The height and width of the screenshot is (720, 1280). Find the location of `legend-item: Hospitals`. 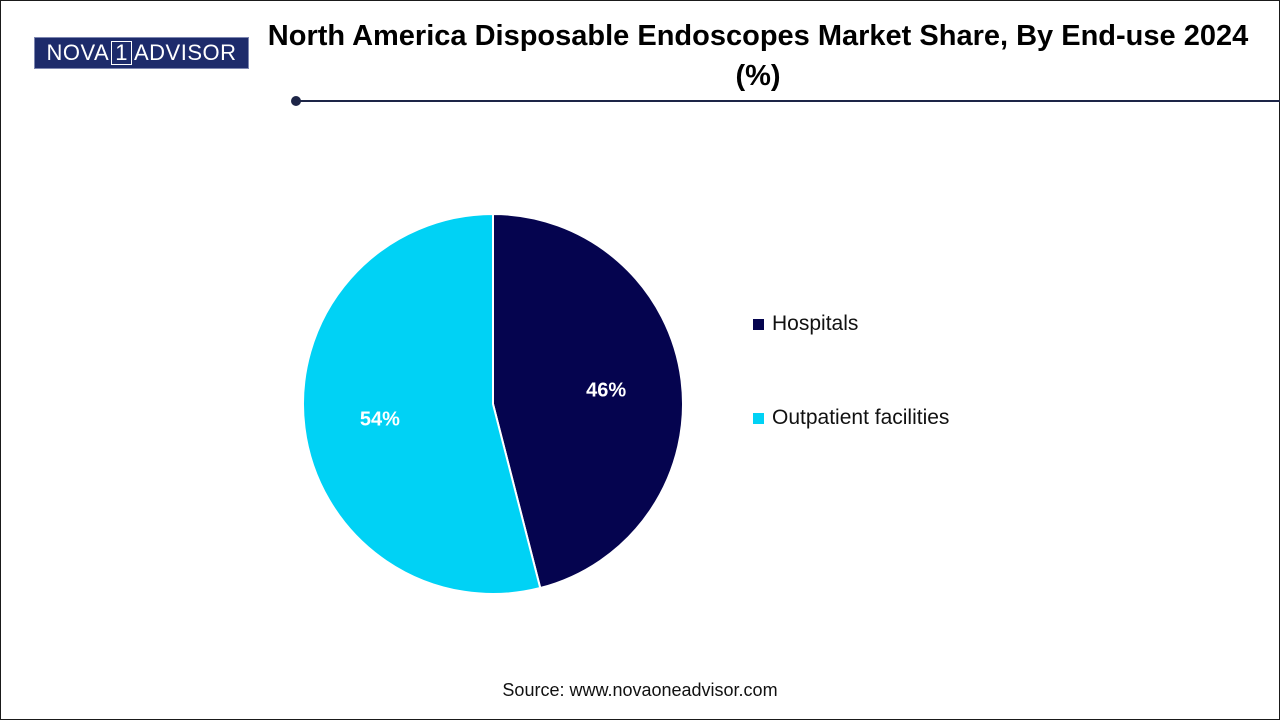

legend-item: Hospitals is located at coordinates (851, 324).